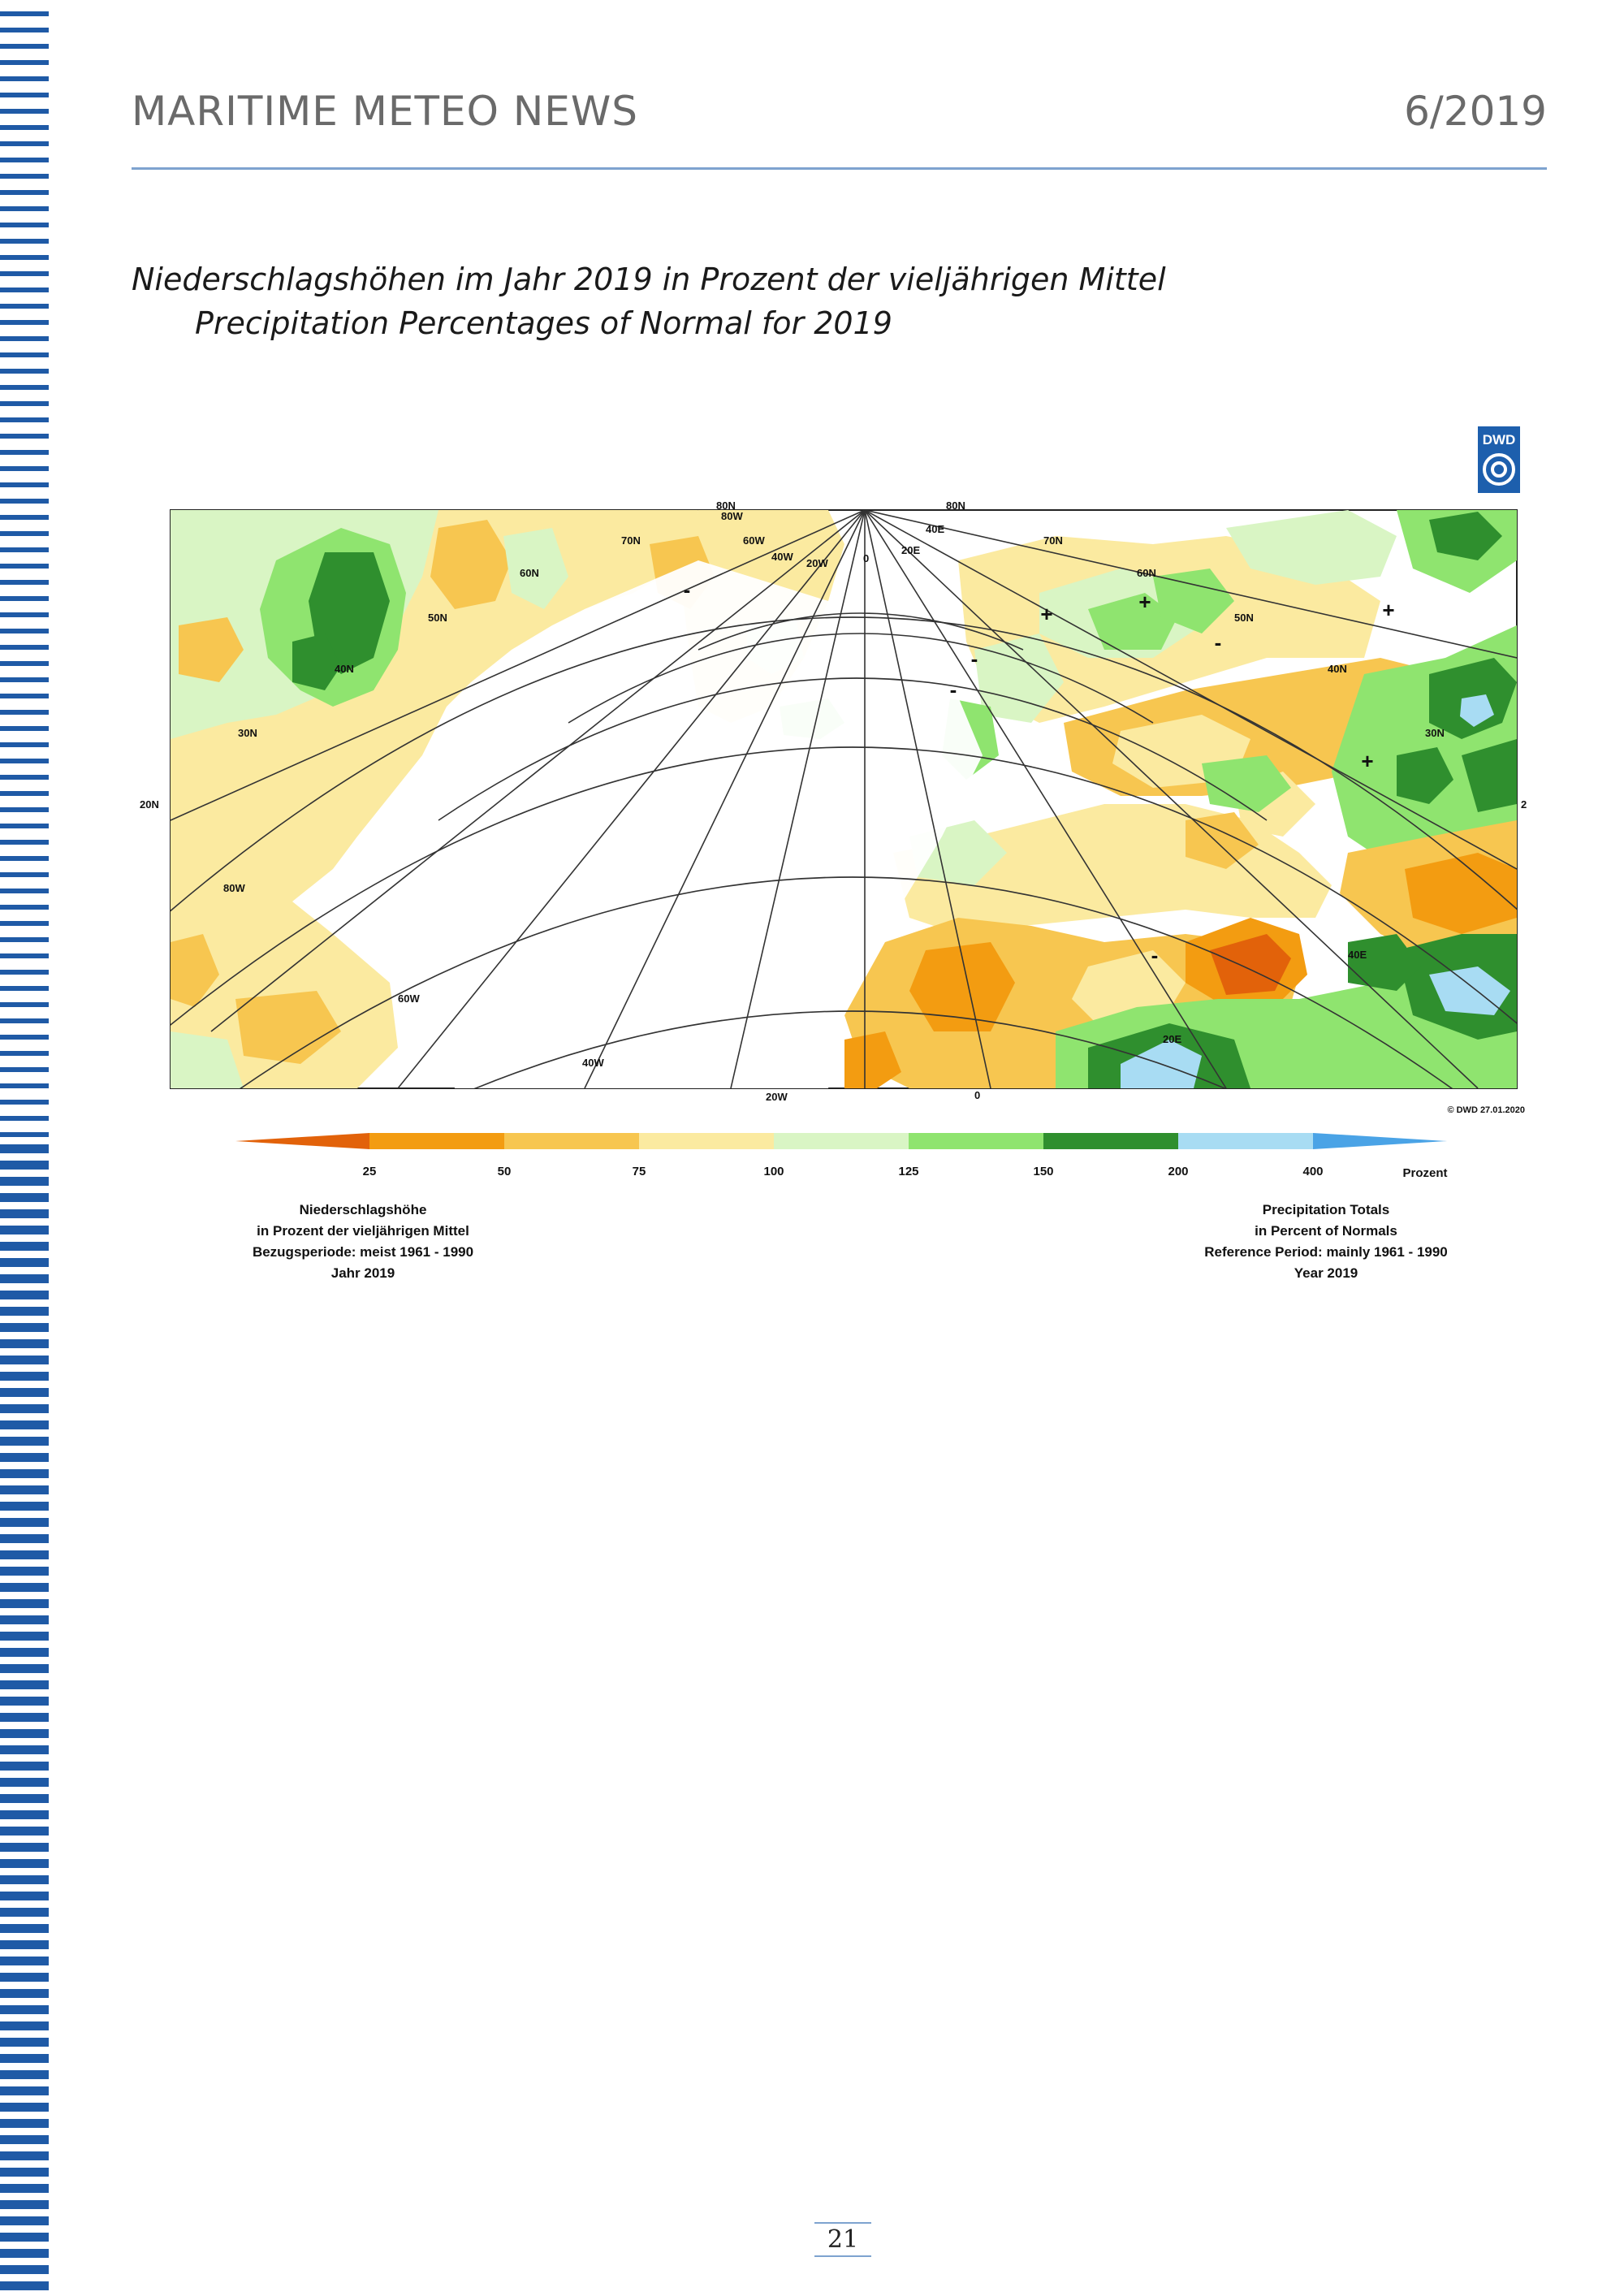 This screenshot has width=1624, height=2296. What do you see at coordinates (1486, 1110) in the screenshot?
I see `copyright-note: © DWD 27.01.2020` at bounding box center [1486, 1110].